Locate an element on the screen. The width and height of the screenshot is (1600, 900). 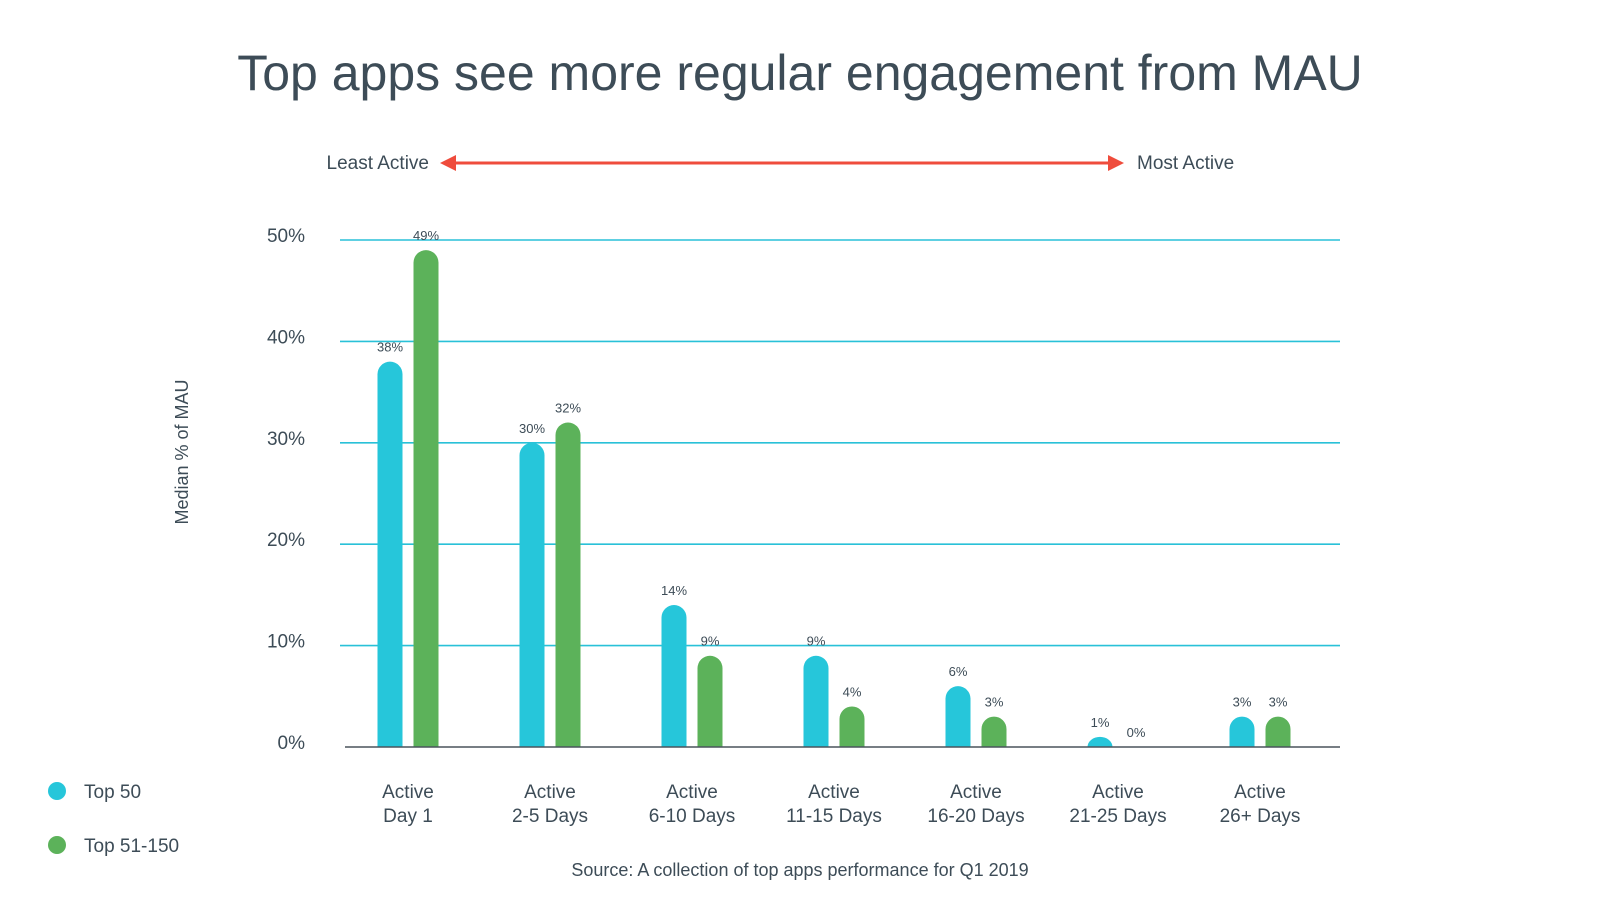
arrow-head-left-icon is located at coordinates (448, 163).